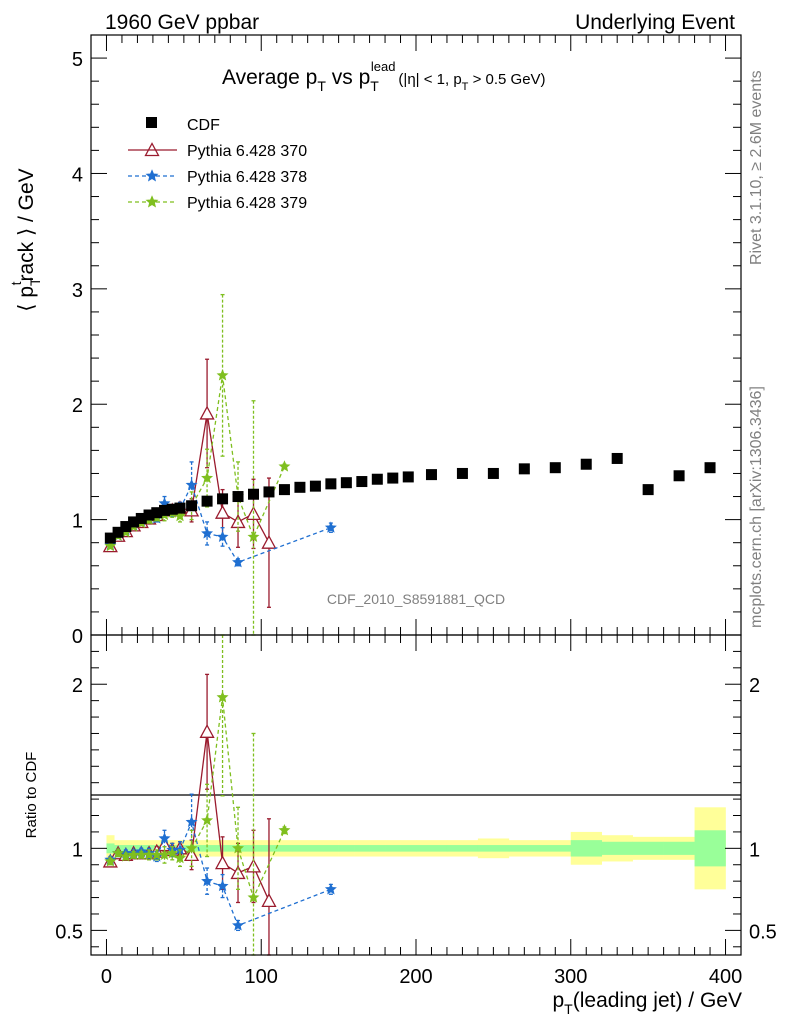 This screenshot has width=786, height=1024. I want to click on series-p370, so click(189, 814).